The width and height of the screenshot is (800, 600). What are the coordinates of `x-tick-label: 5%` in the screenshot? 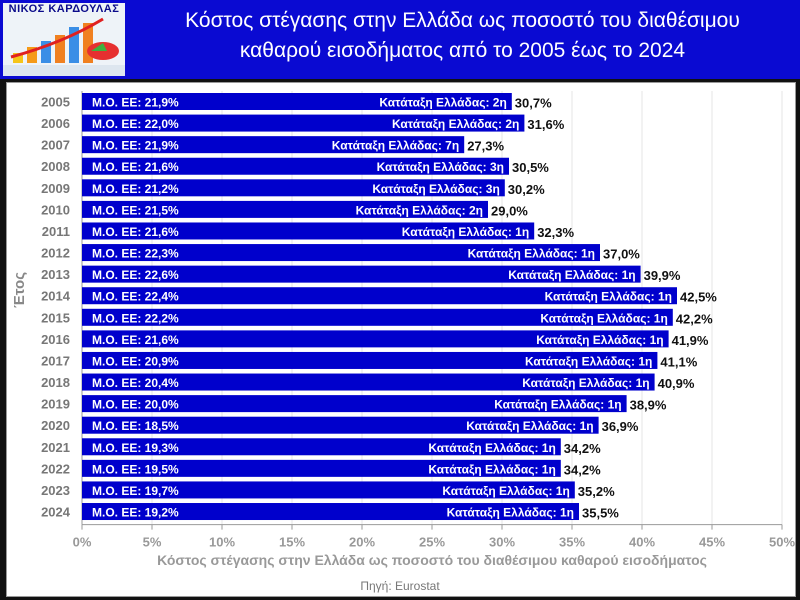 It's located at (152, 542).